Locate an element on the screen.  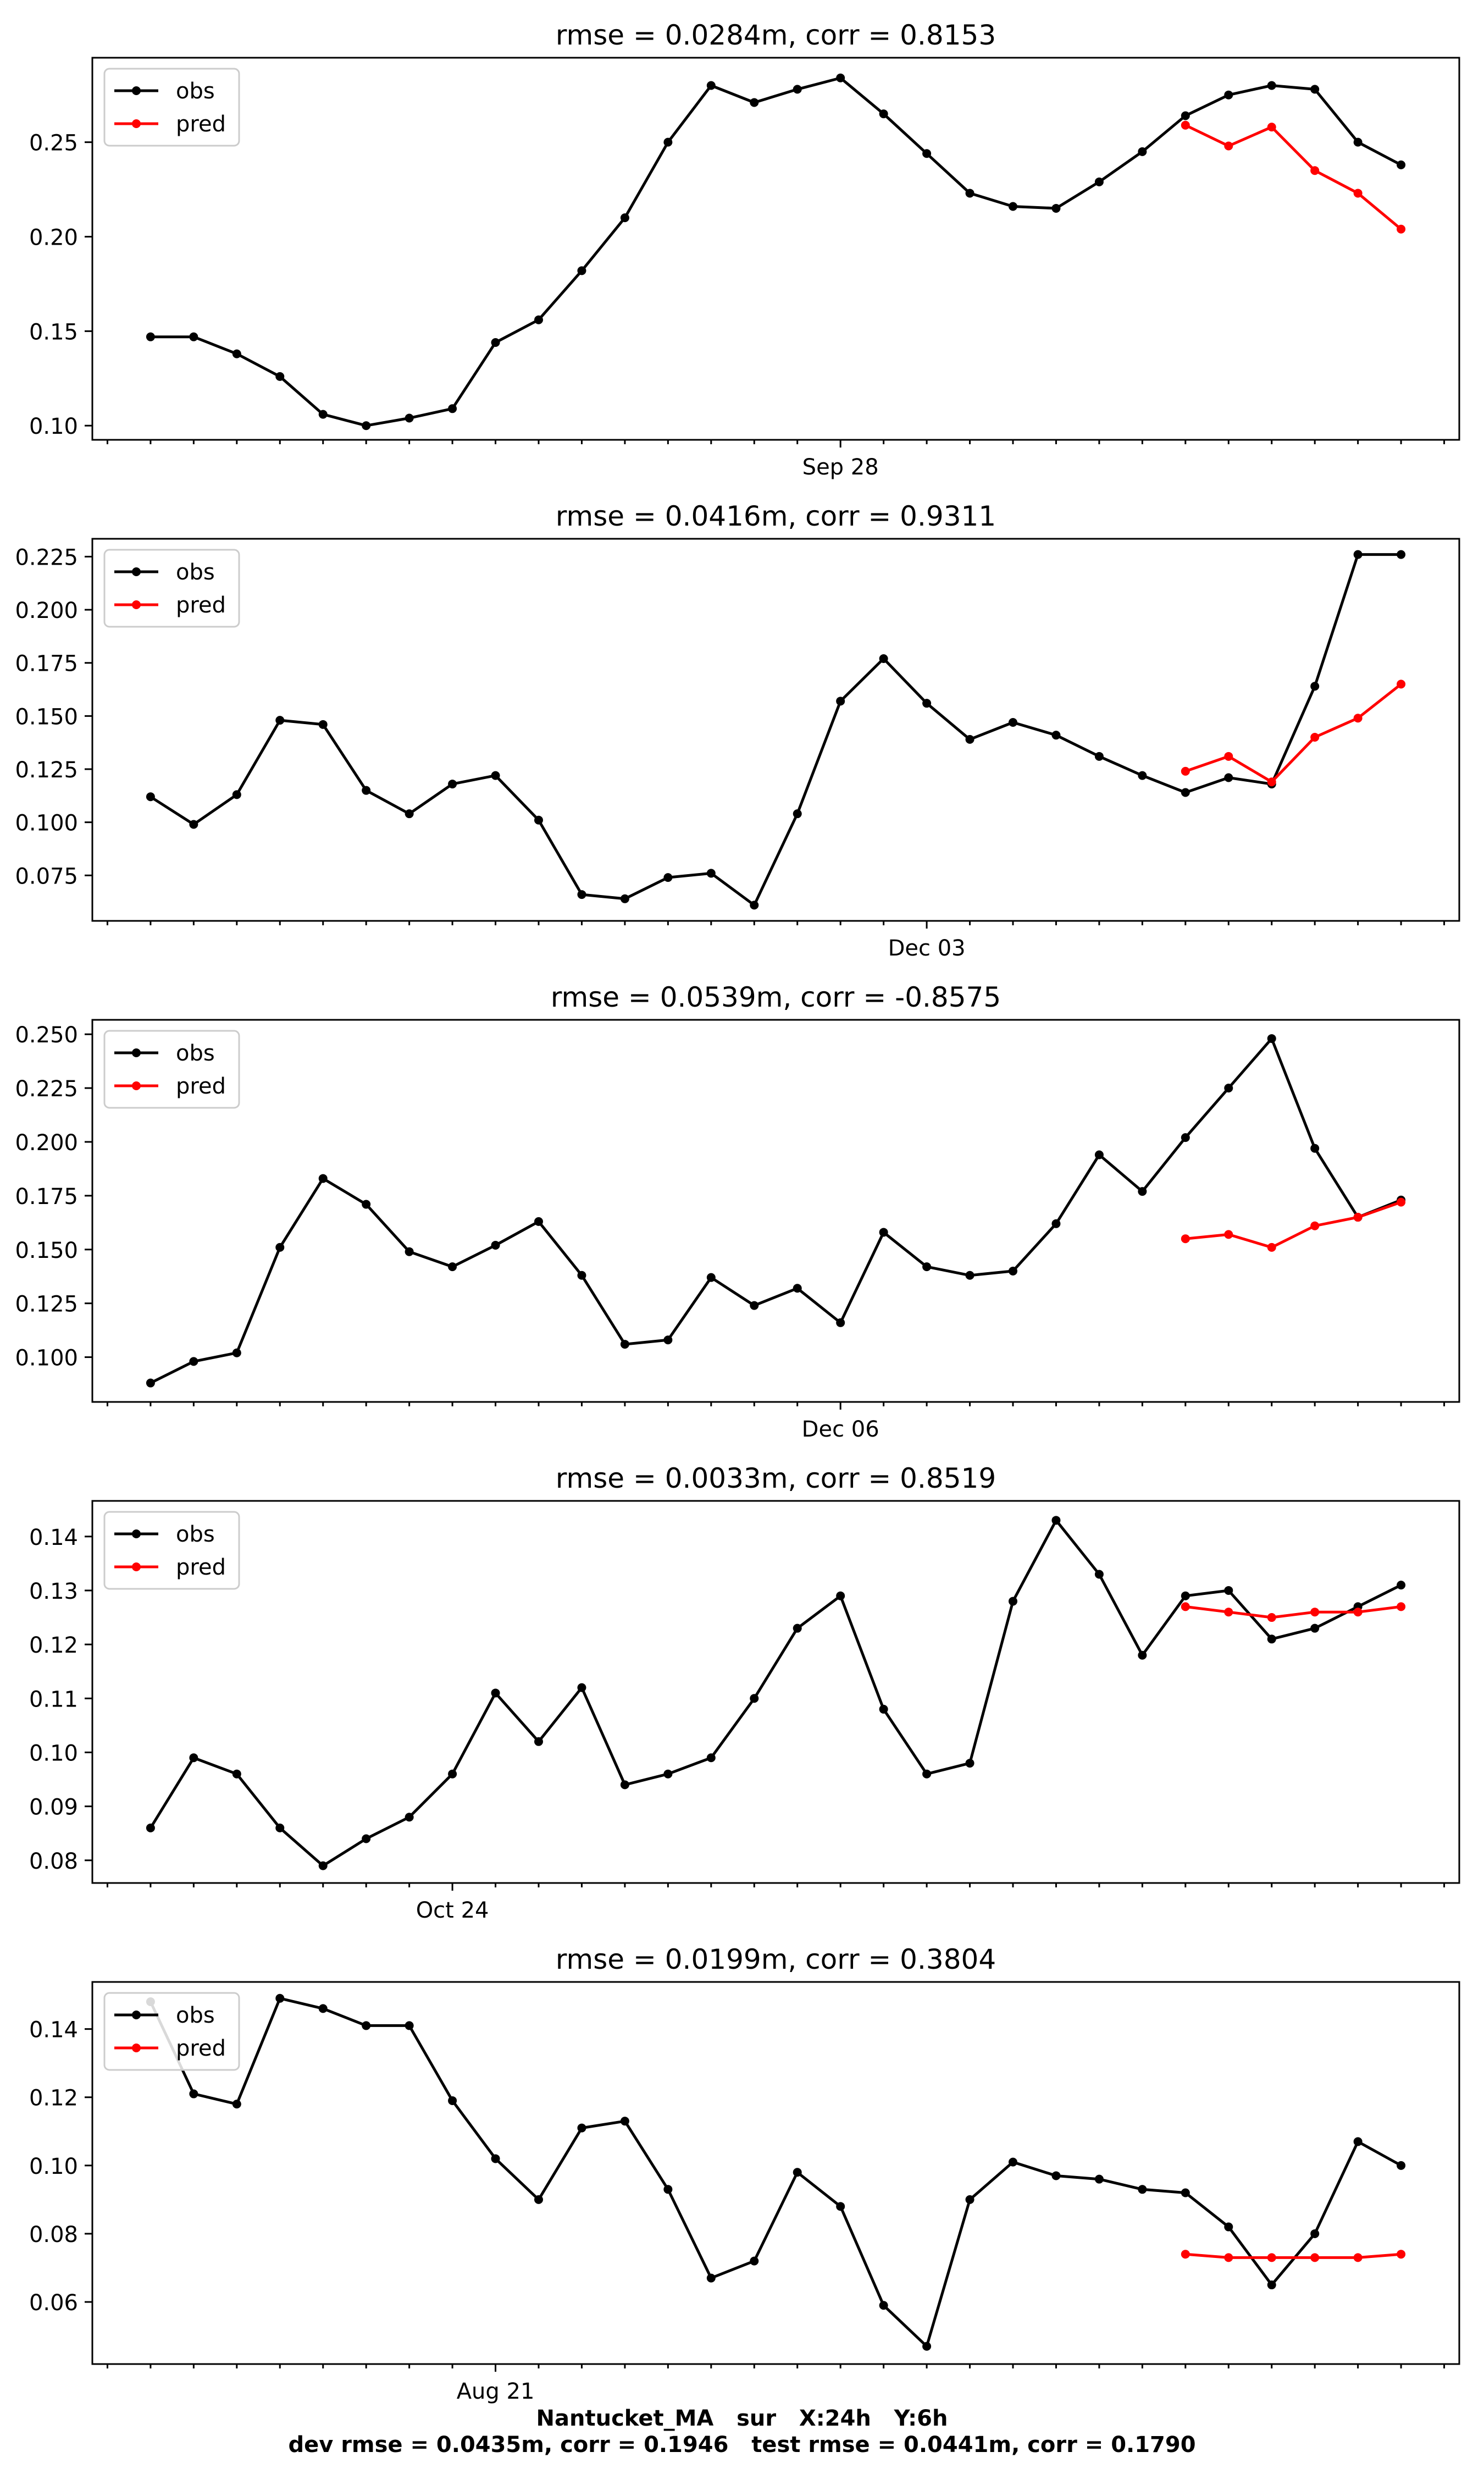
y-tick-label: 0.10 is located at coordinates (53, 2167).